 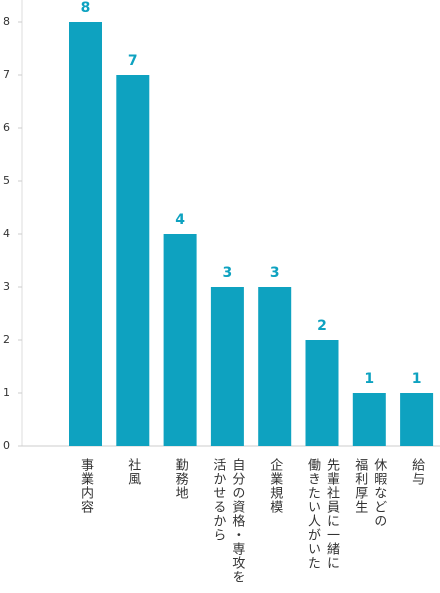 What do you see at coordinates (6, 180) in the screenshot?
I see `y-tick-label: 5` at bounding box center [6, 180].